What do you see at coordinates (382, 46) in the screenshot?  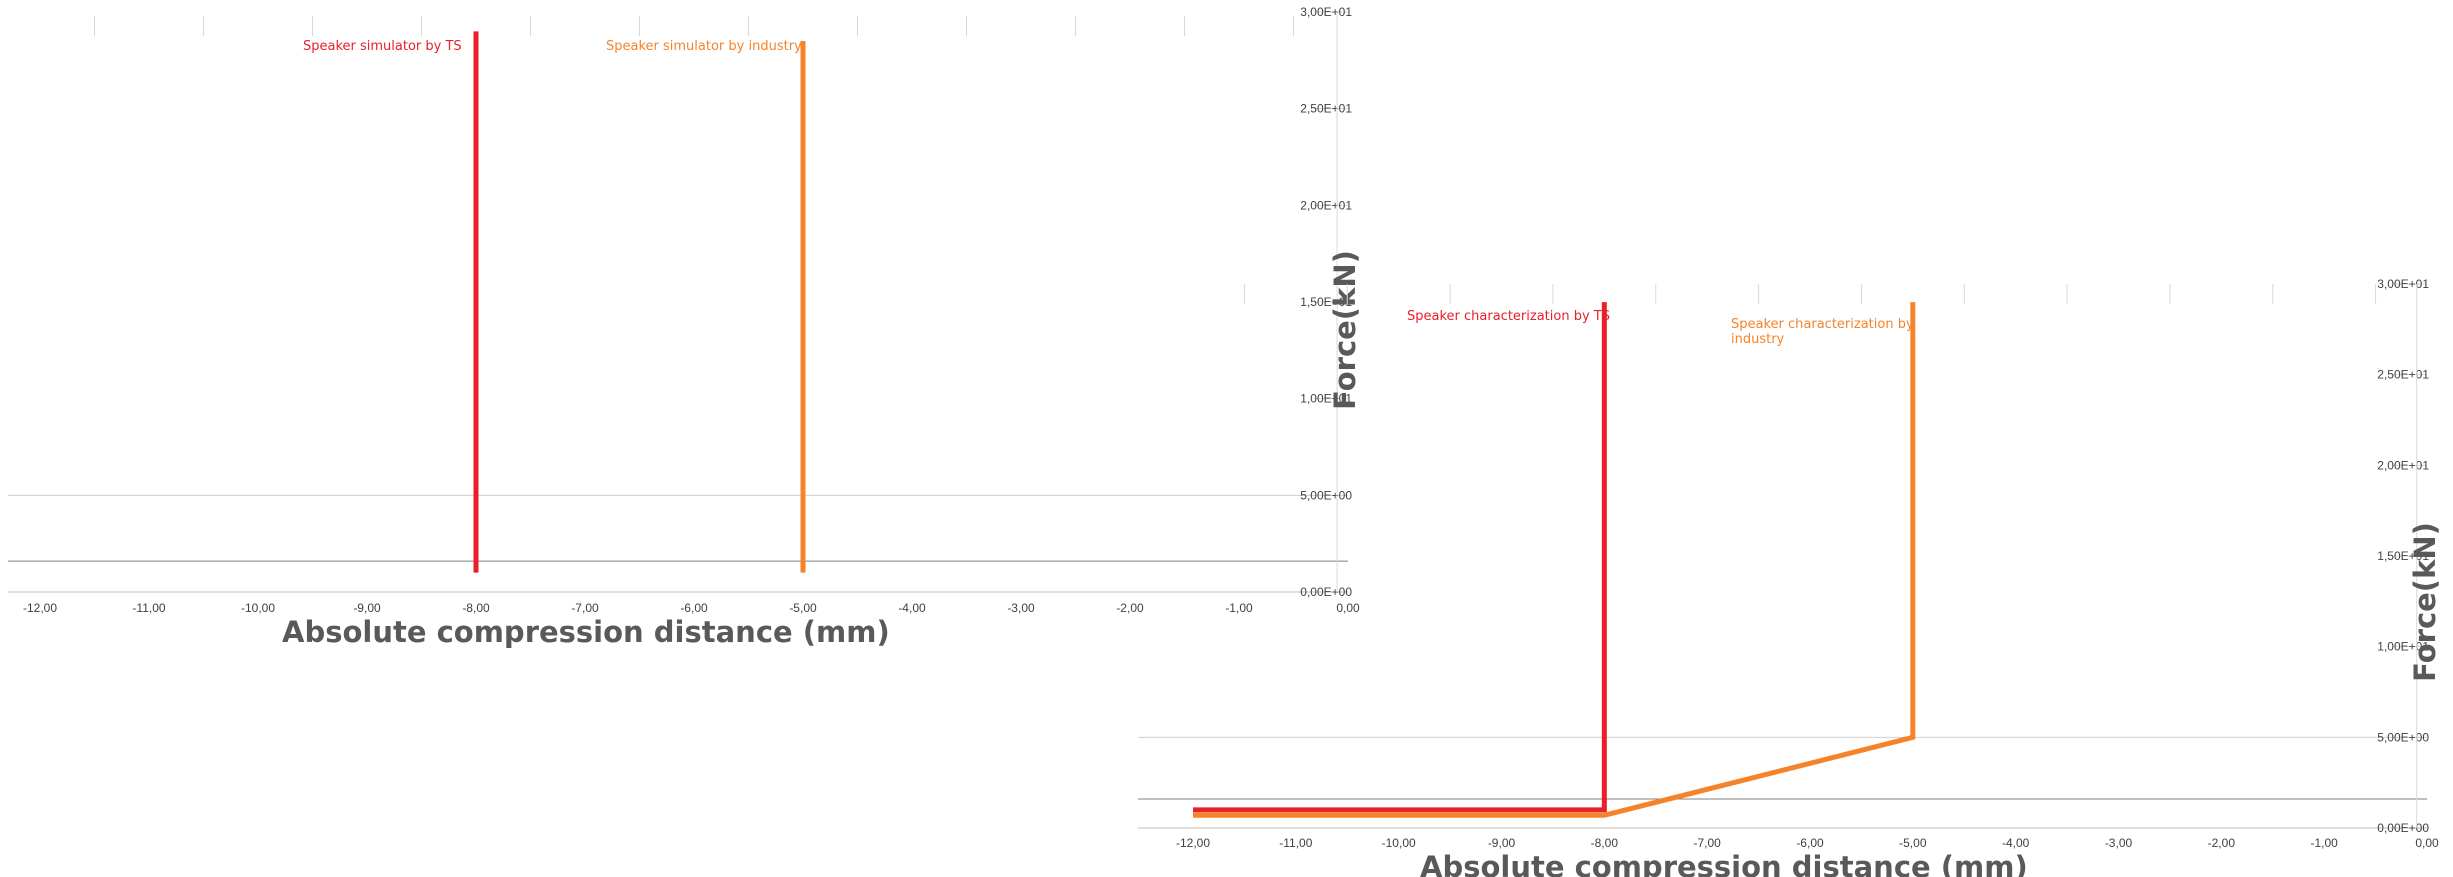 I see `series-label: Speaker simulator by TS` at bounding box center [382, 46].